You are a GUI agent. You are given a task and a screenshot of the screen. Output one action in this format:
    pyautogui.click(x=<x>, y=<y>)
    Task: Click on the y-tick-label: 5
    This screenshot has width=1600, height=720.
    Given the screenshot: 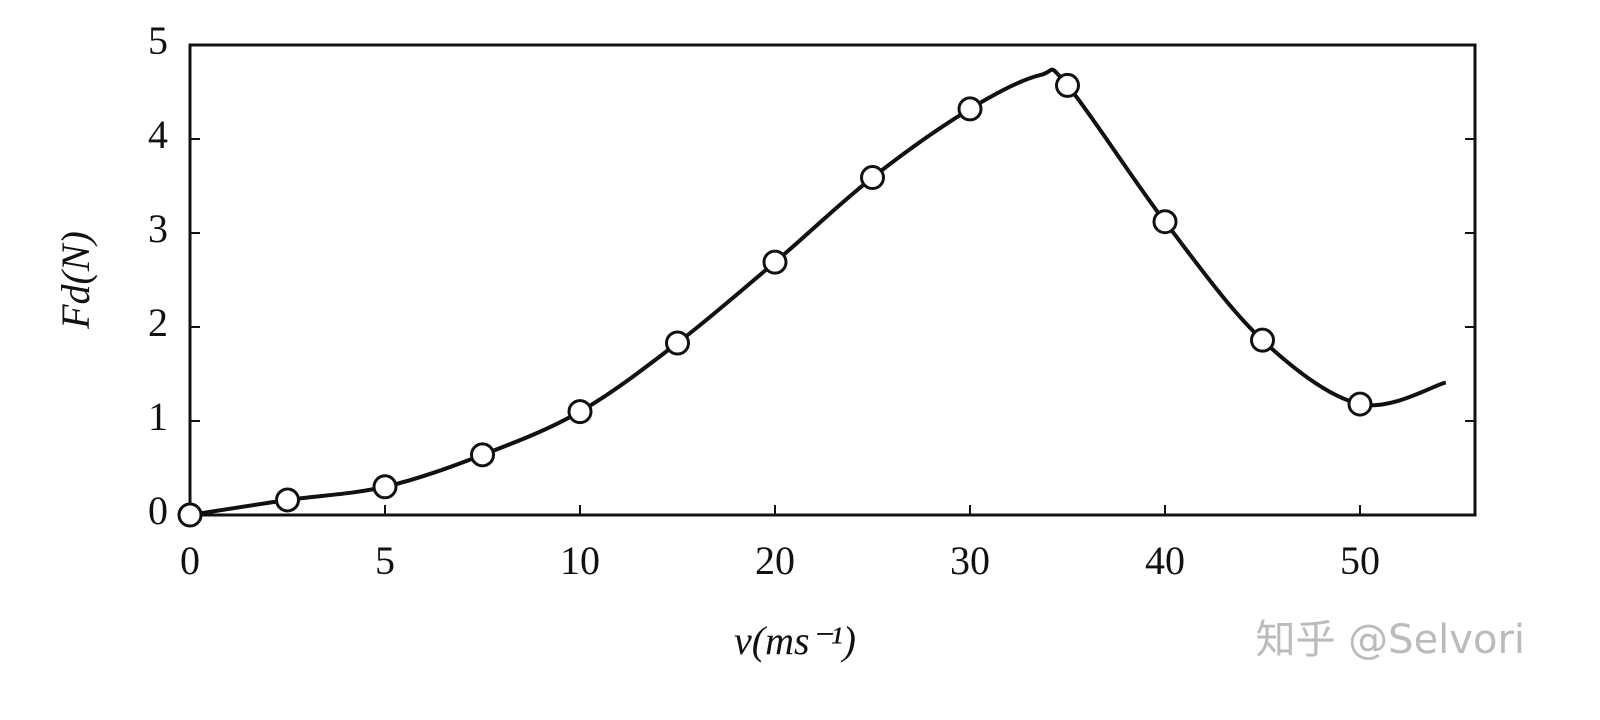 What is the action you would take?
    pyautogui.click(x=158, y=40)
    